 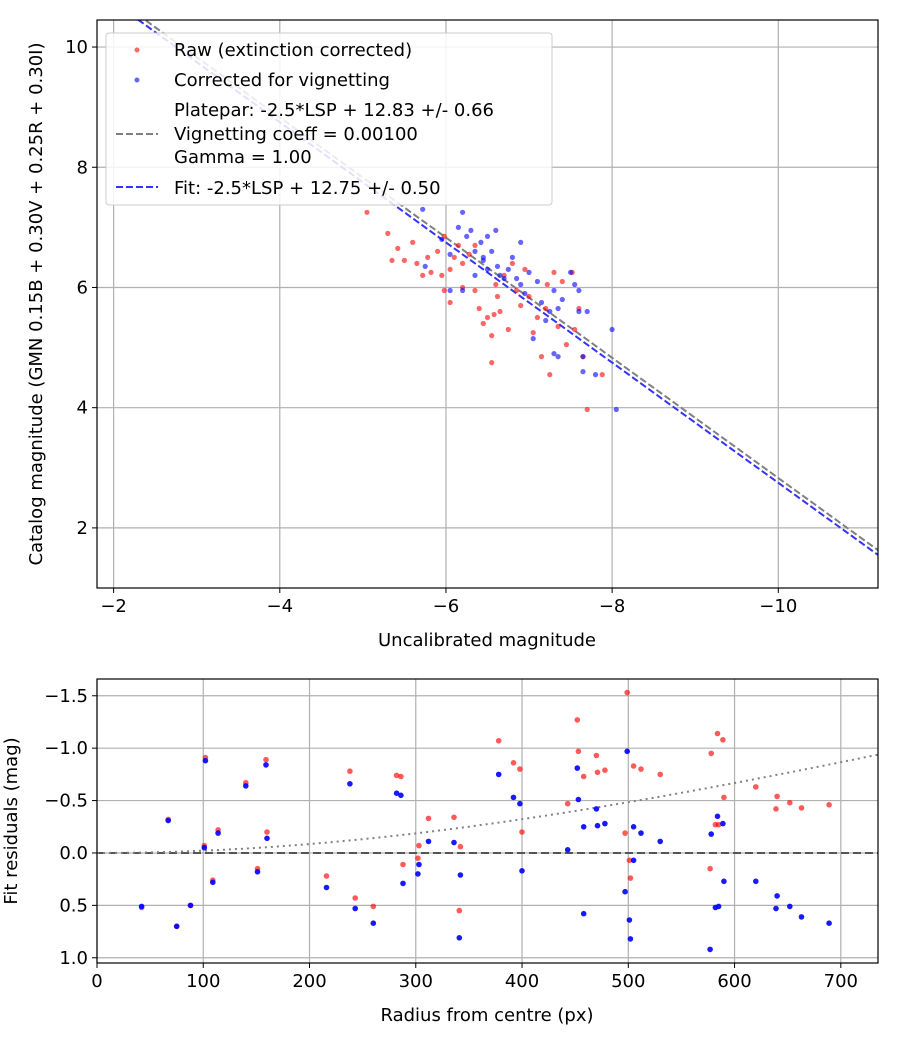 What do you see at coordinates (282, 80) in the screenshot?
I see `legend-label-corrected: Corrected for vignetting` at bounding box center [282, 80].